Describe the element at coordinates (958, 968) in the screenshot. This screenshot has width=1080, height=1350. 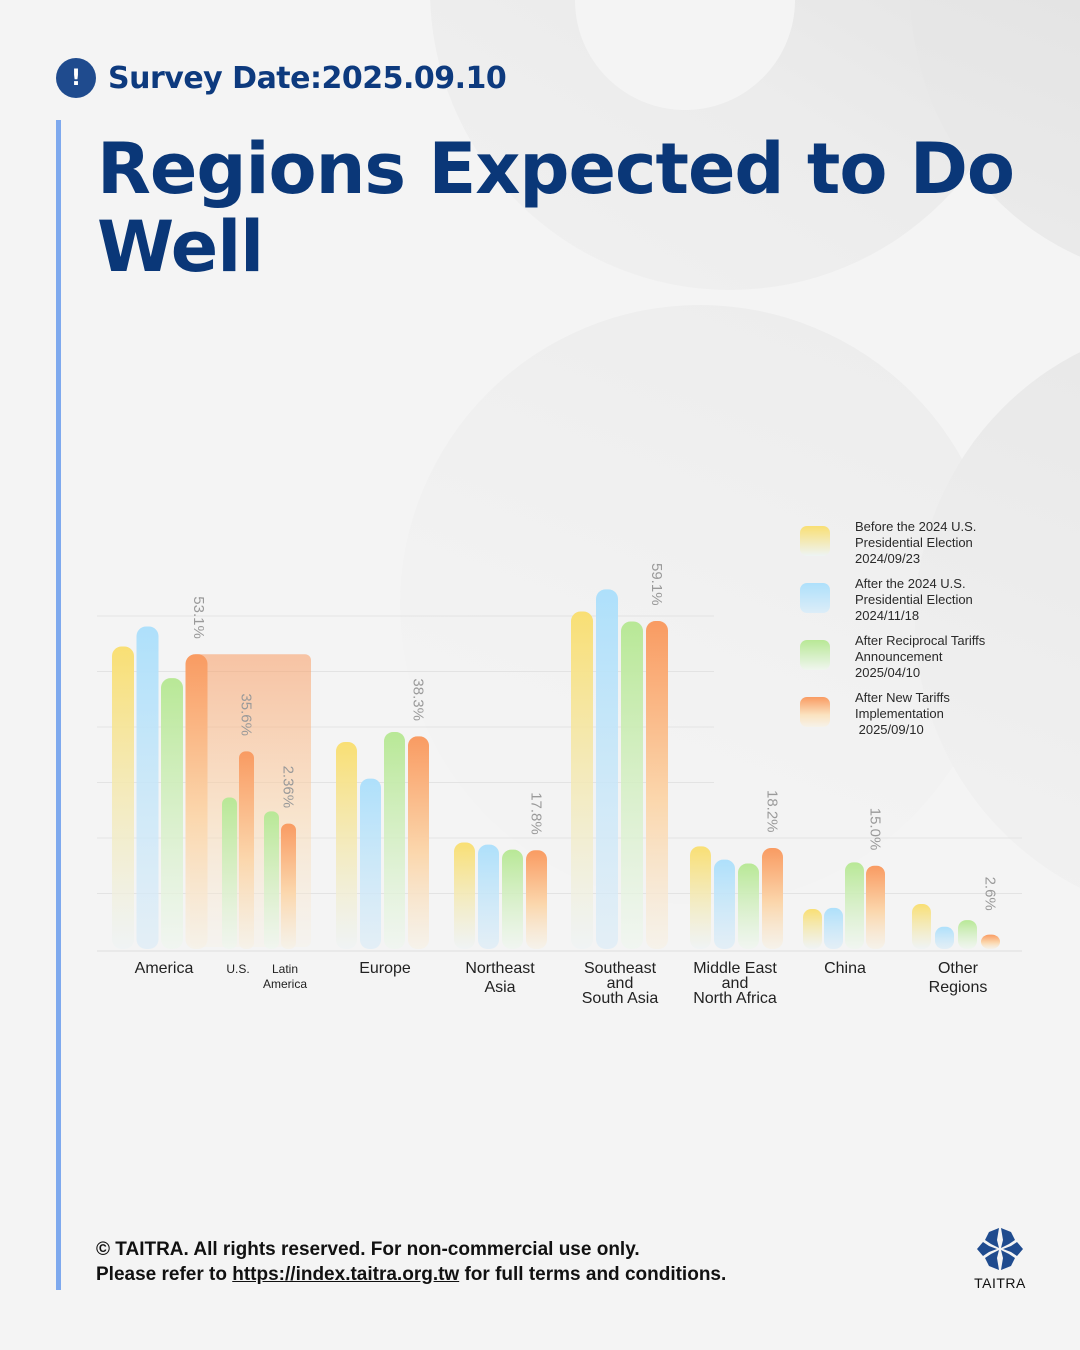
I see `category-label: Other` at that location.